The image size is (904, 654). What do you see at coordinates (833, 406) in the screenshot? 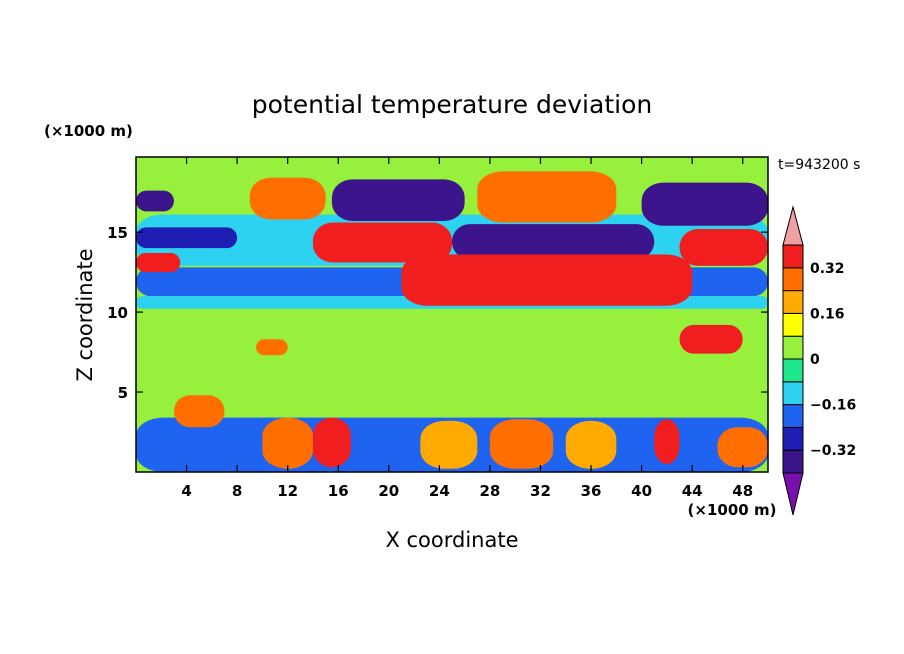
I see `colorbar-label: −0.16` at bounding box center [833, 406].